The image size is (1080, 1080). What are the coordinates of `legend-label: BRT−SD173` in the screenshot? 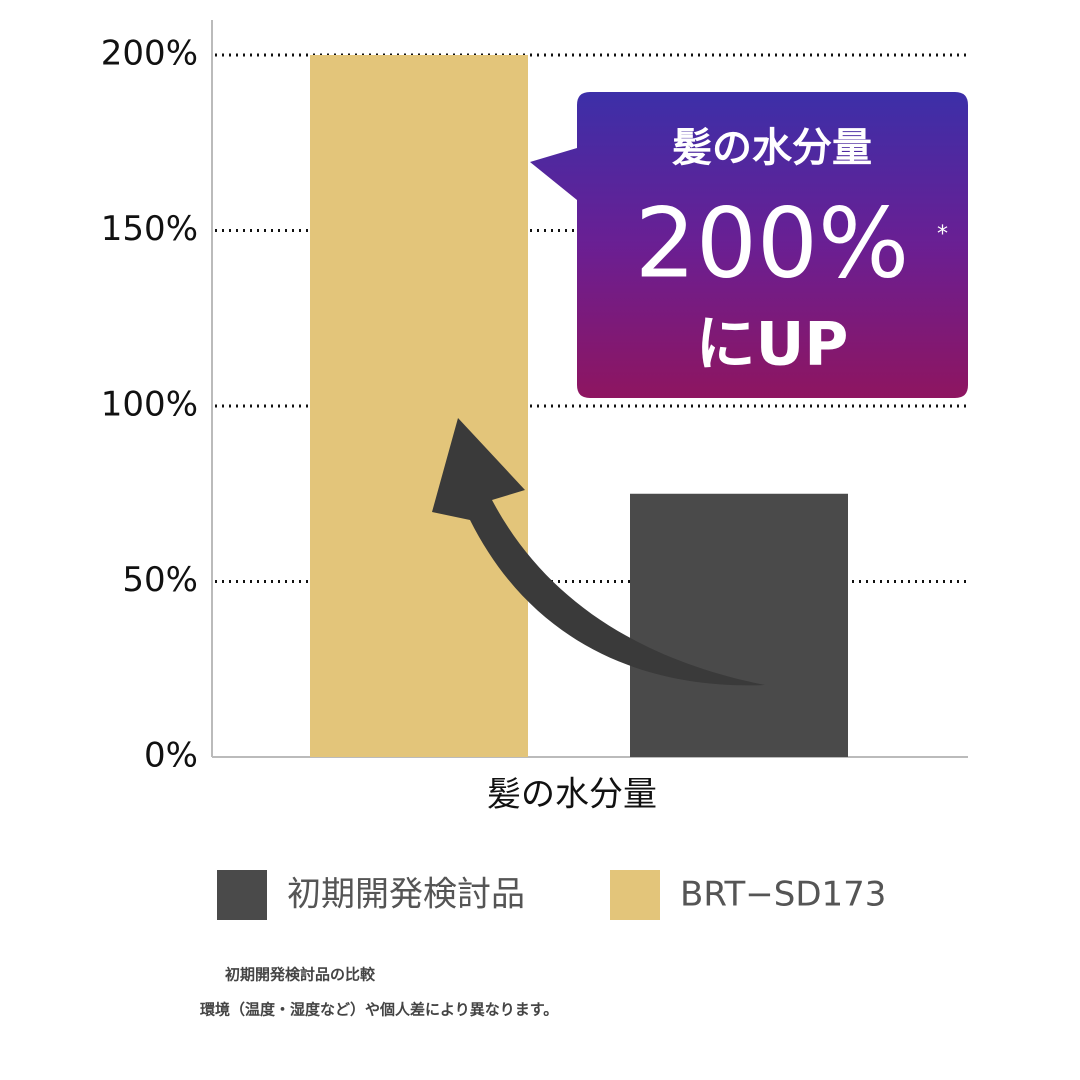 It's located at (783, 895).